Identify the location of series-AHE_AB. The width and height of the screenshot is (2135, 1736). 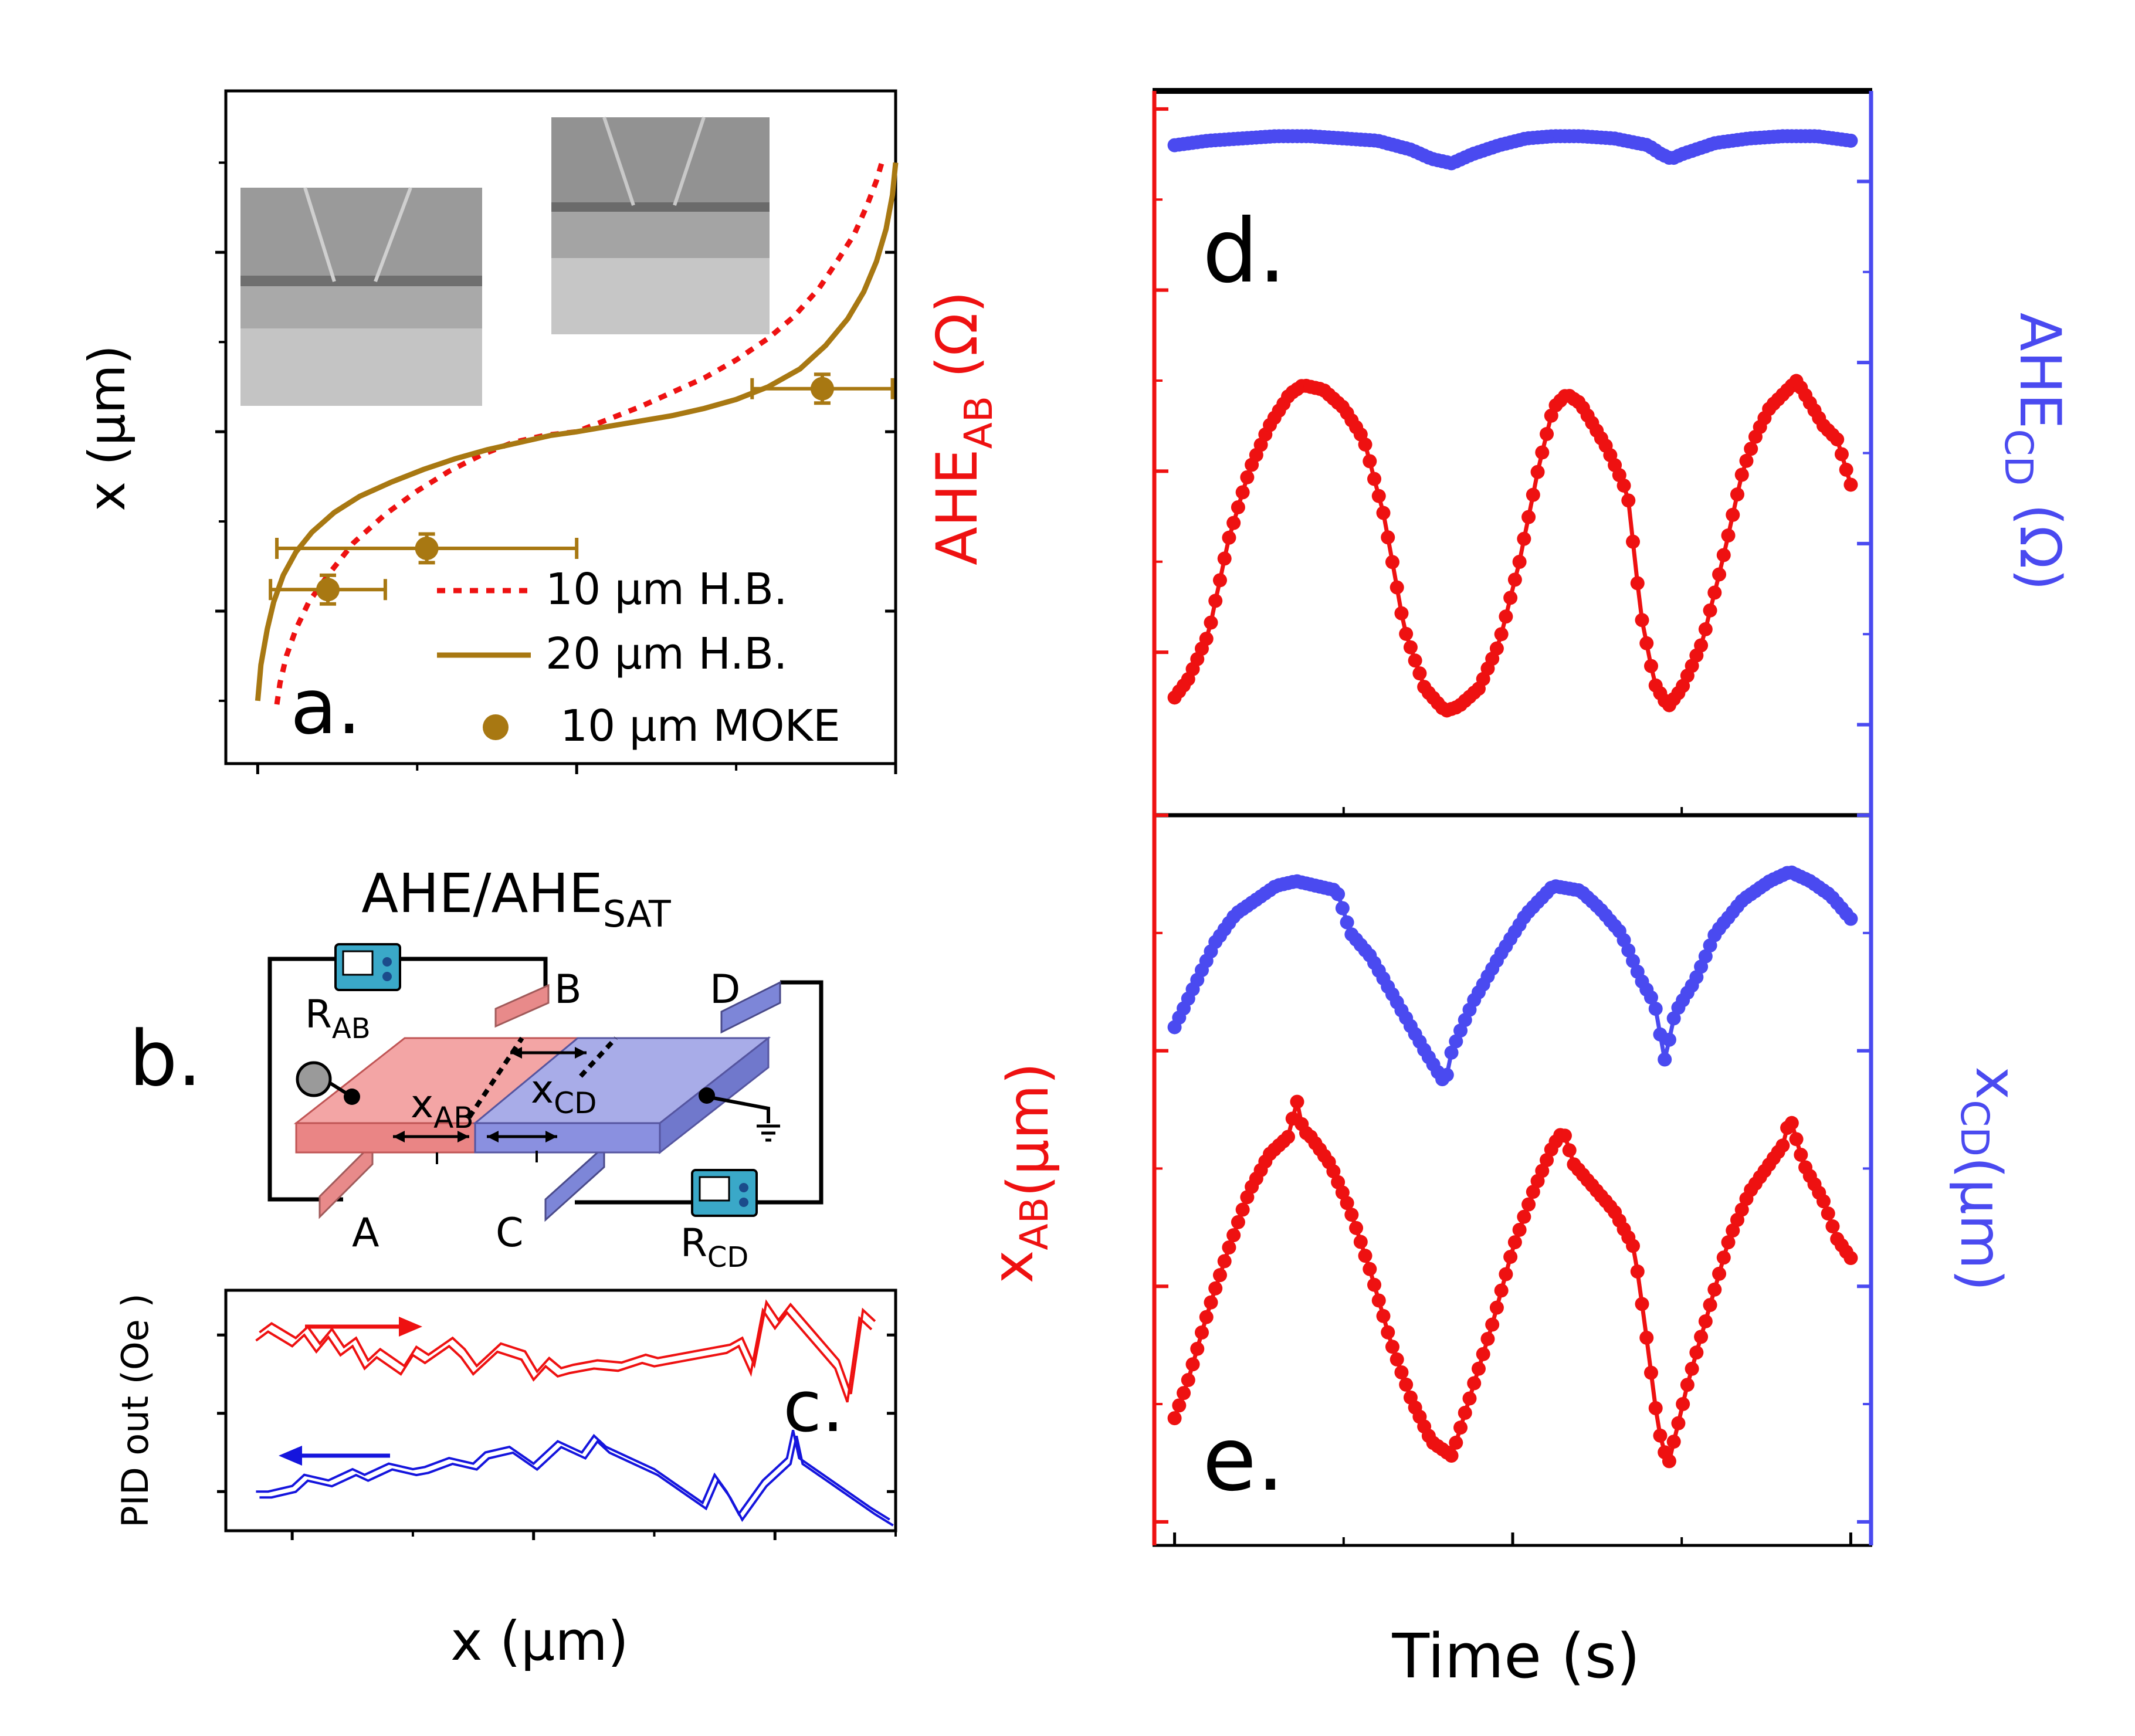
(1512, 546).